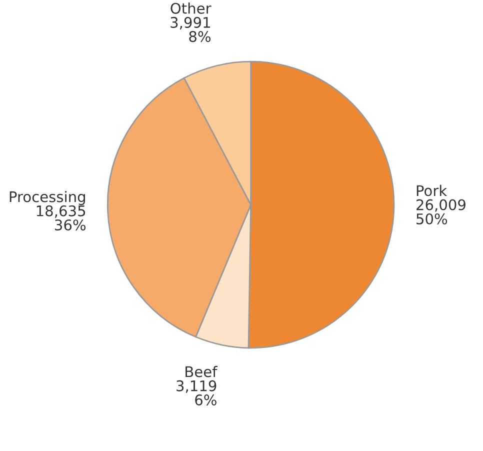 The width and height of the screenshot is (483, 451). I want to click on data-label: 18,635 36%, so click(61, 217).